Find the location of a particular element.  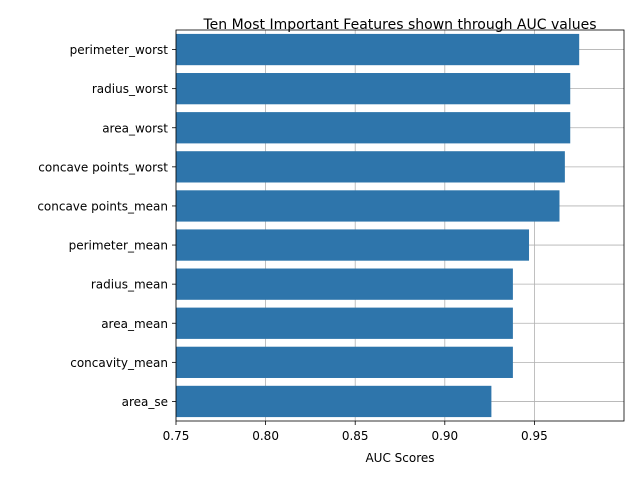

x-axis-label: AUC Scores is located at coordinates (399, 458).